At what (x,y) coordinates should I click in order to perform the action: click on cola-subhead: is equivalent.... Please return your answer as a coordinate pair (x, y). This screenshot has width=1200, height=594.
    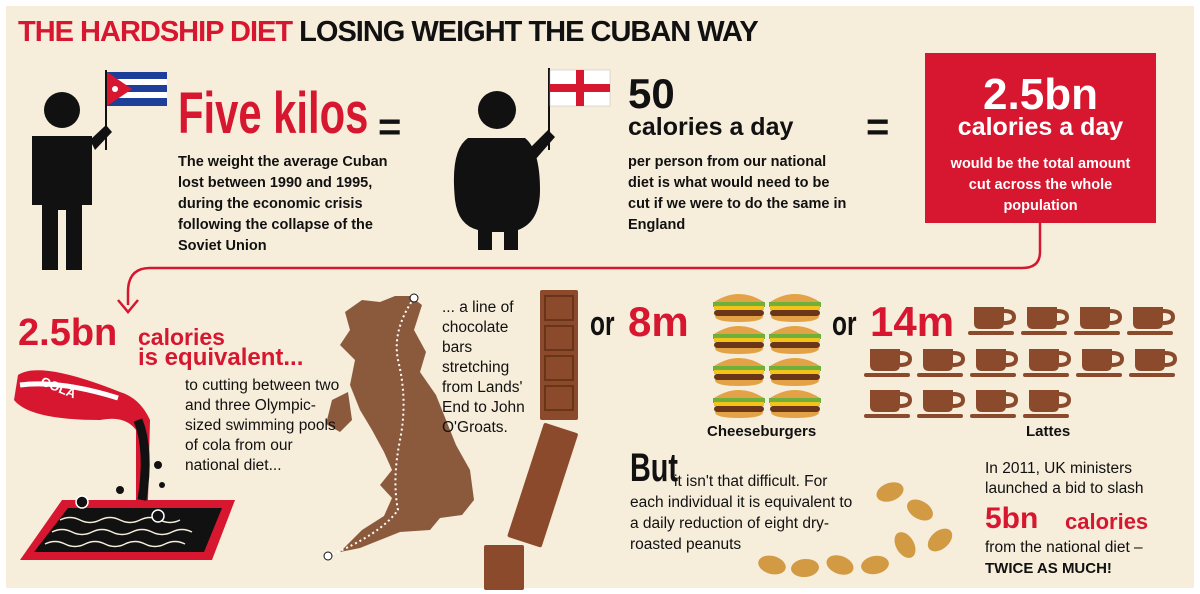
    Looking at the image, I should click on (221, 357).